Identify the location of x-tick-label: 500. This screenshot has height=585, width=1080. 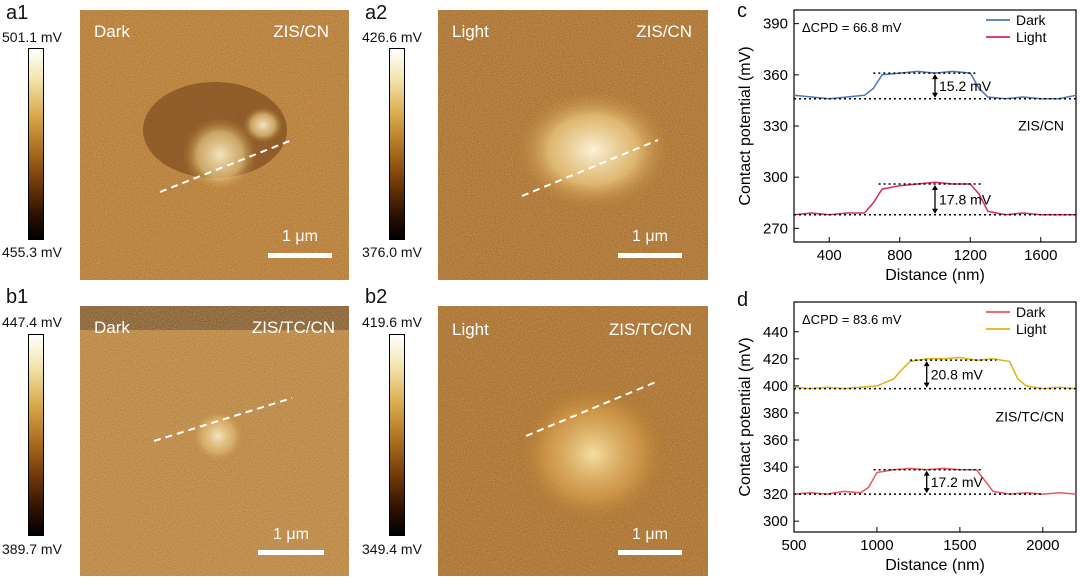
(793, 545).